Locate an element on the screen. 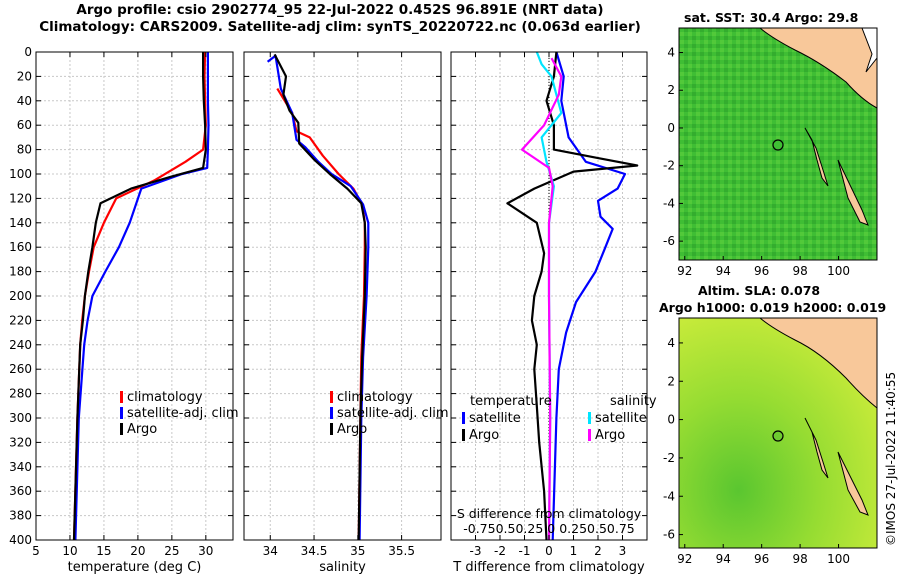 This screenshot has width=900, height=580. y-tick-label: 340 is located at coordinates (20, 467).